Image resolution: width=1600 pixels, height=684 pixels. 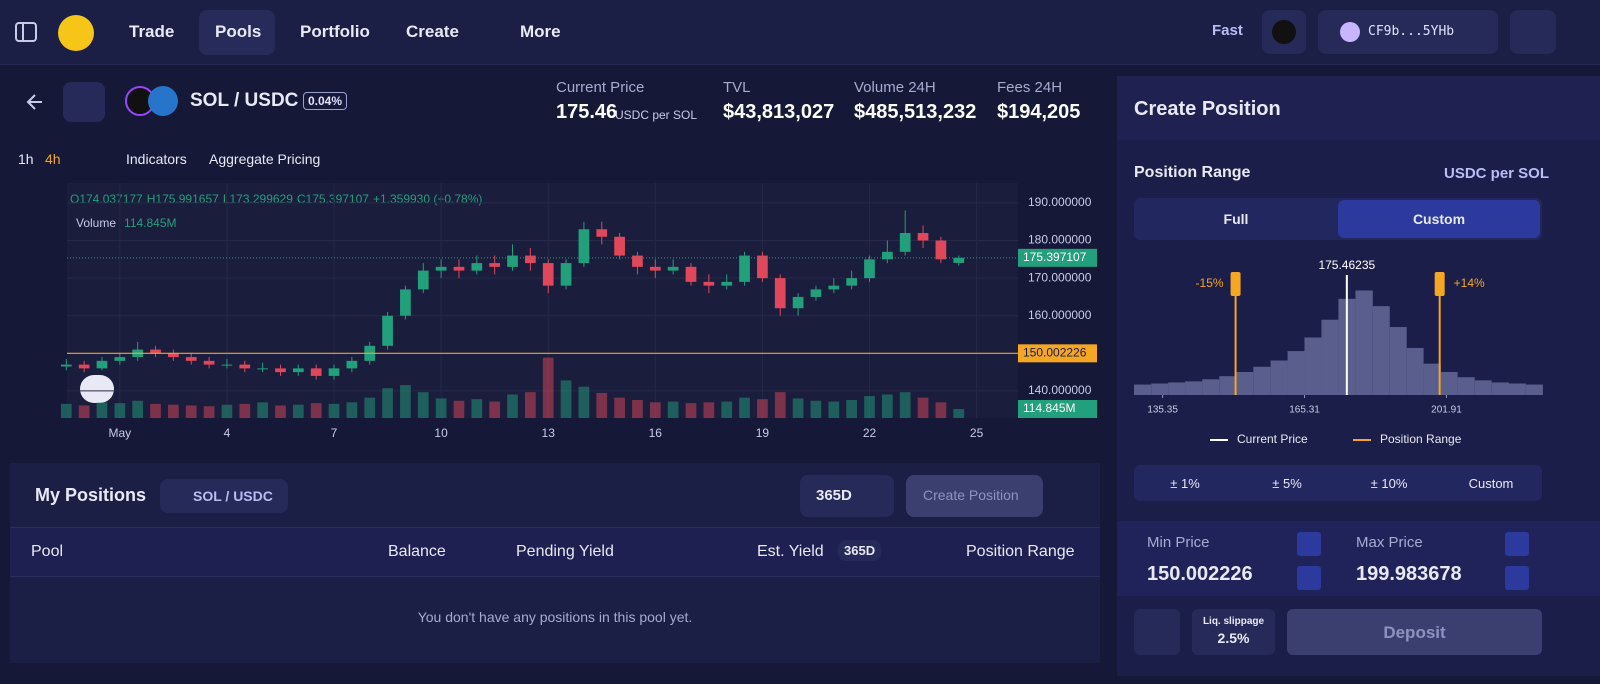 I want to click on wallet-avatar, so click(x=1350, y=32).